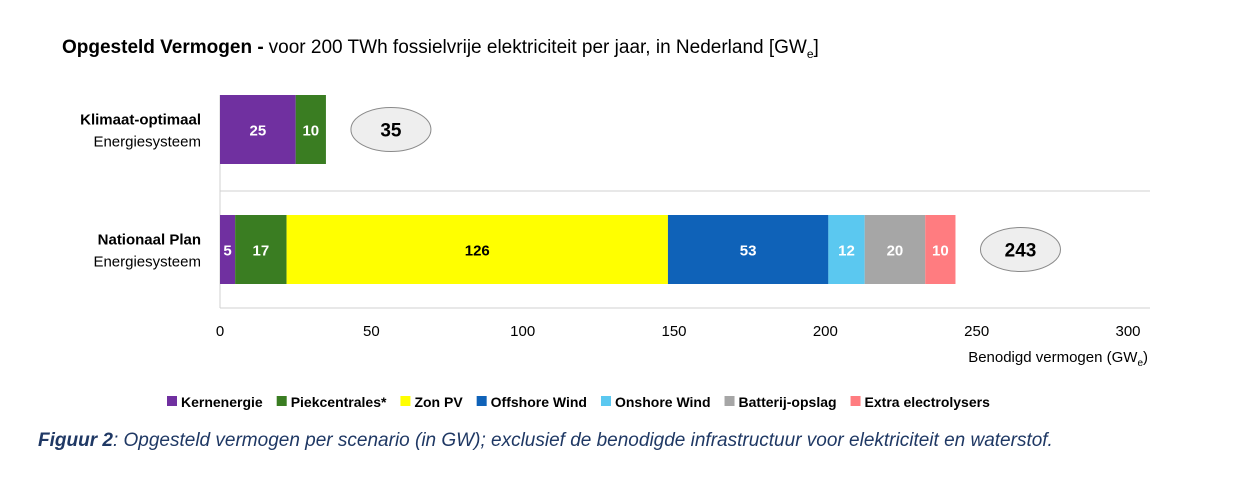 The width and height of the screenshot is (1252, 481). What do you see at coordinates (663, 402) in the screenshot?
I see `legend-label: Onshore Wind` at bounding box center [663, 402].